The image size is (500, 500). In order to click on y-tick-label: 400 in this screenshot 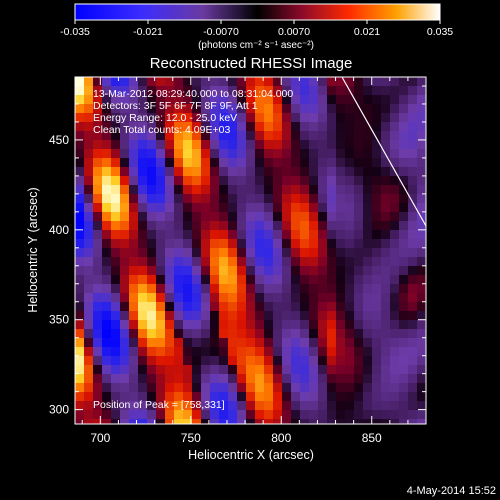, I will do `click(59, 230)`.